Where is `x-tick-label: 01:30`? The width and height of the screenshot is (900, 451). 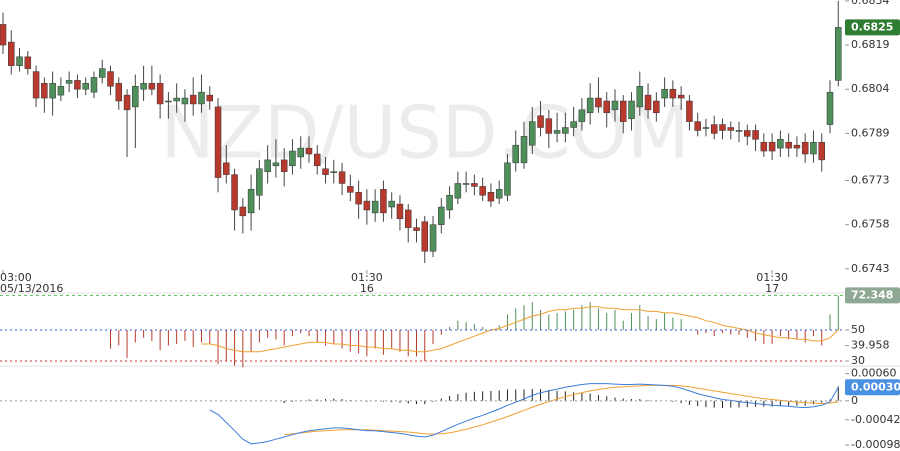 x-tick-label: 01:30 is located at coordinates (367, 277).